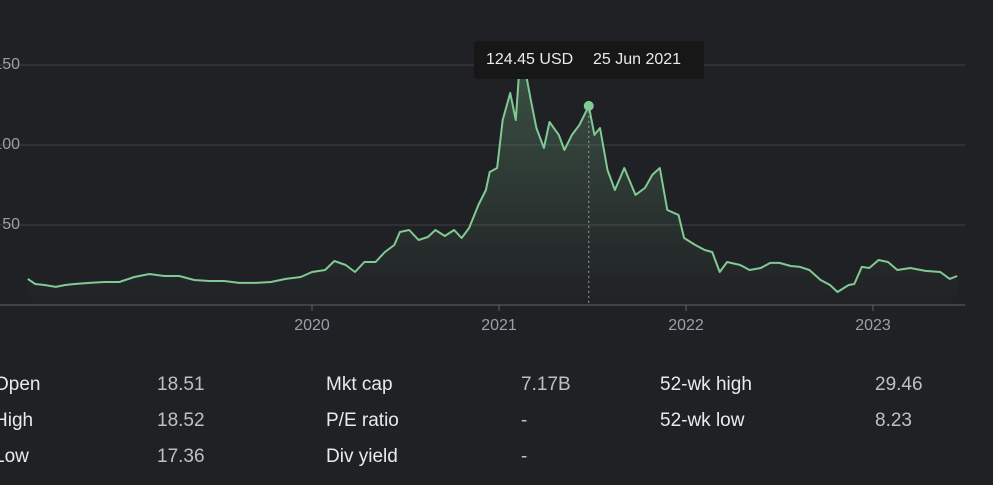  What do you see at coordinates (10, 144) in the screenshot?
I see `y-tick-label: 100` at bounding box center [10, 144].